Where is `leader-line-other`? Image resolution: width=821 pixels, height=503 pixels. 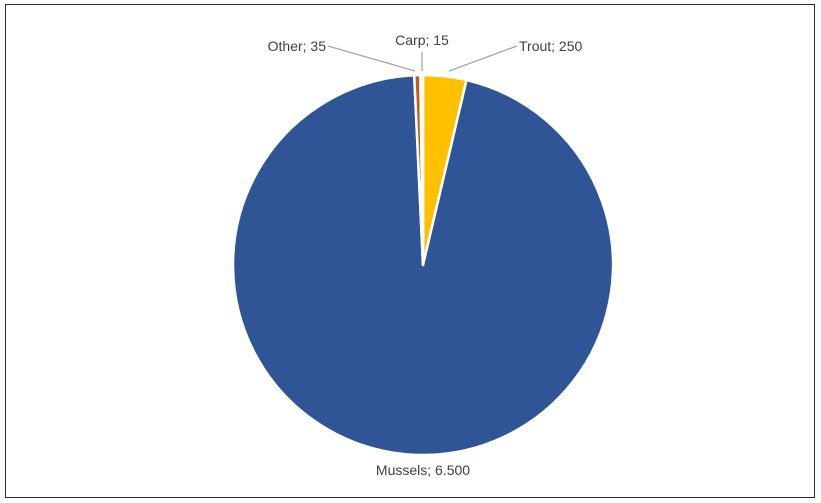 leader-line-other is located at coordinates (371, 58).